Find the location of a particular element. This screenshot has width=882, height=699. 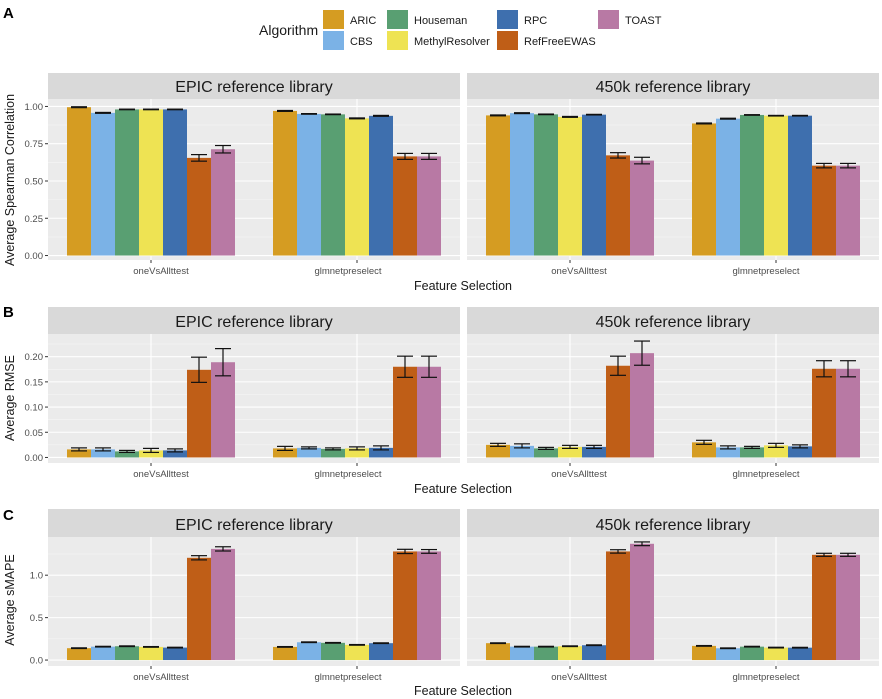

panel-label: B is located at coordinates (8, 312).